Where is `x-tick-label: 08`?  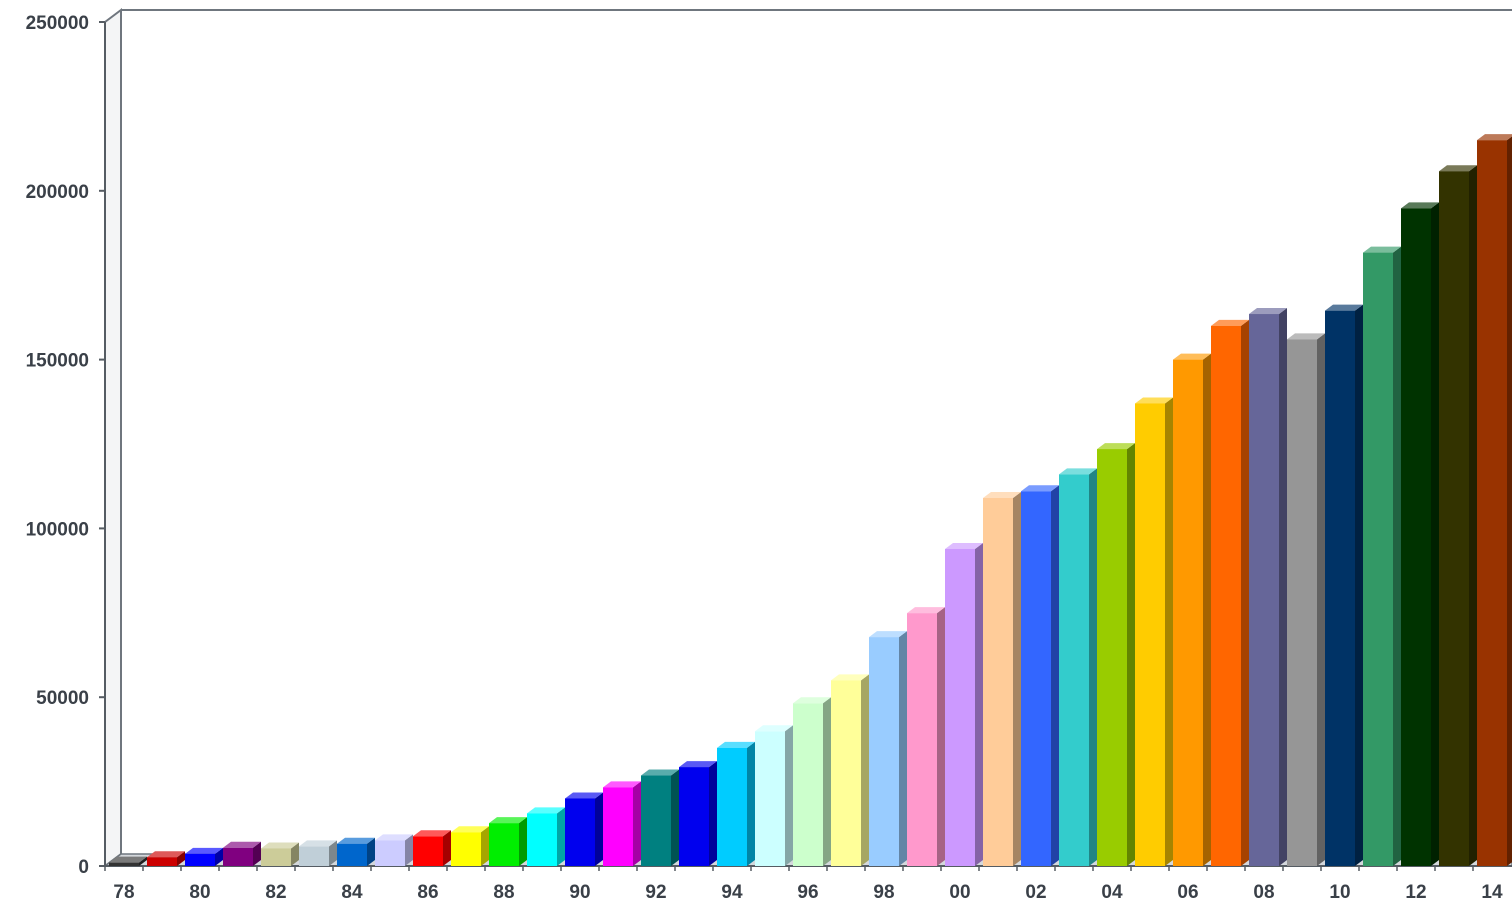 x-tick-label: 08 is located at coordinates (1263, 891).